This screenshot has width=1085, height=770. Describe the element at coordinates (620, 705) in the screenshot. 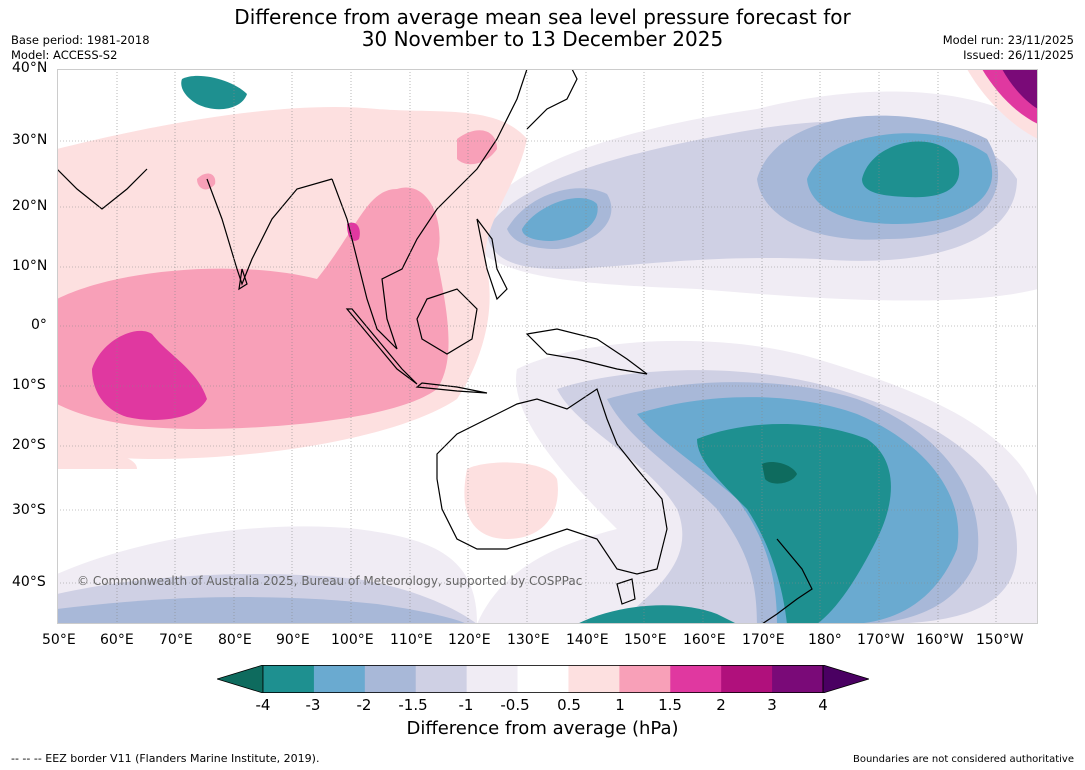

I see `colorbar-tick: 1` at that location.